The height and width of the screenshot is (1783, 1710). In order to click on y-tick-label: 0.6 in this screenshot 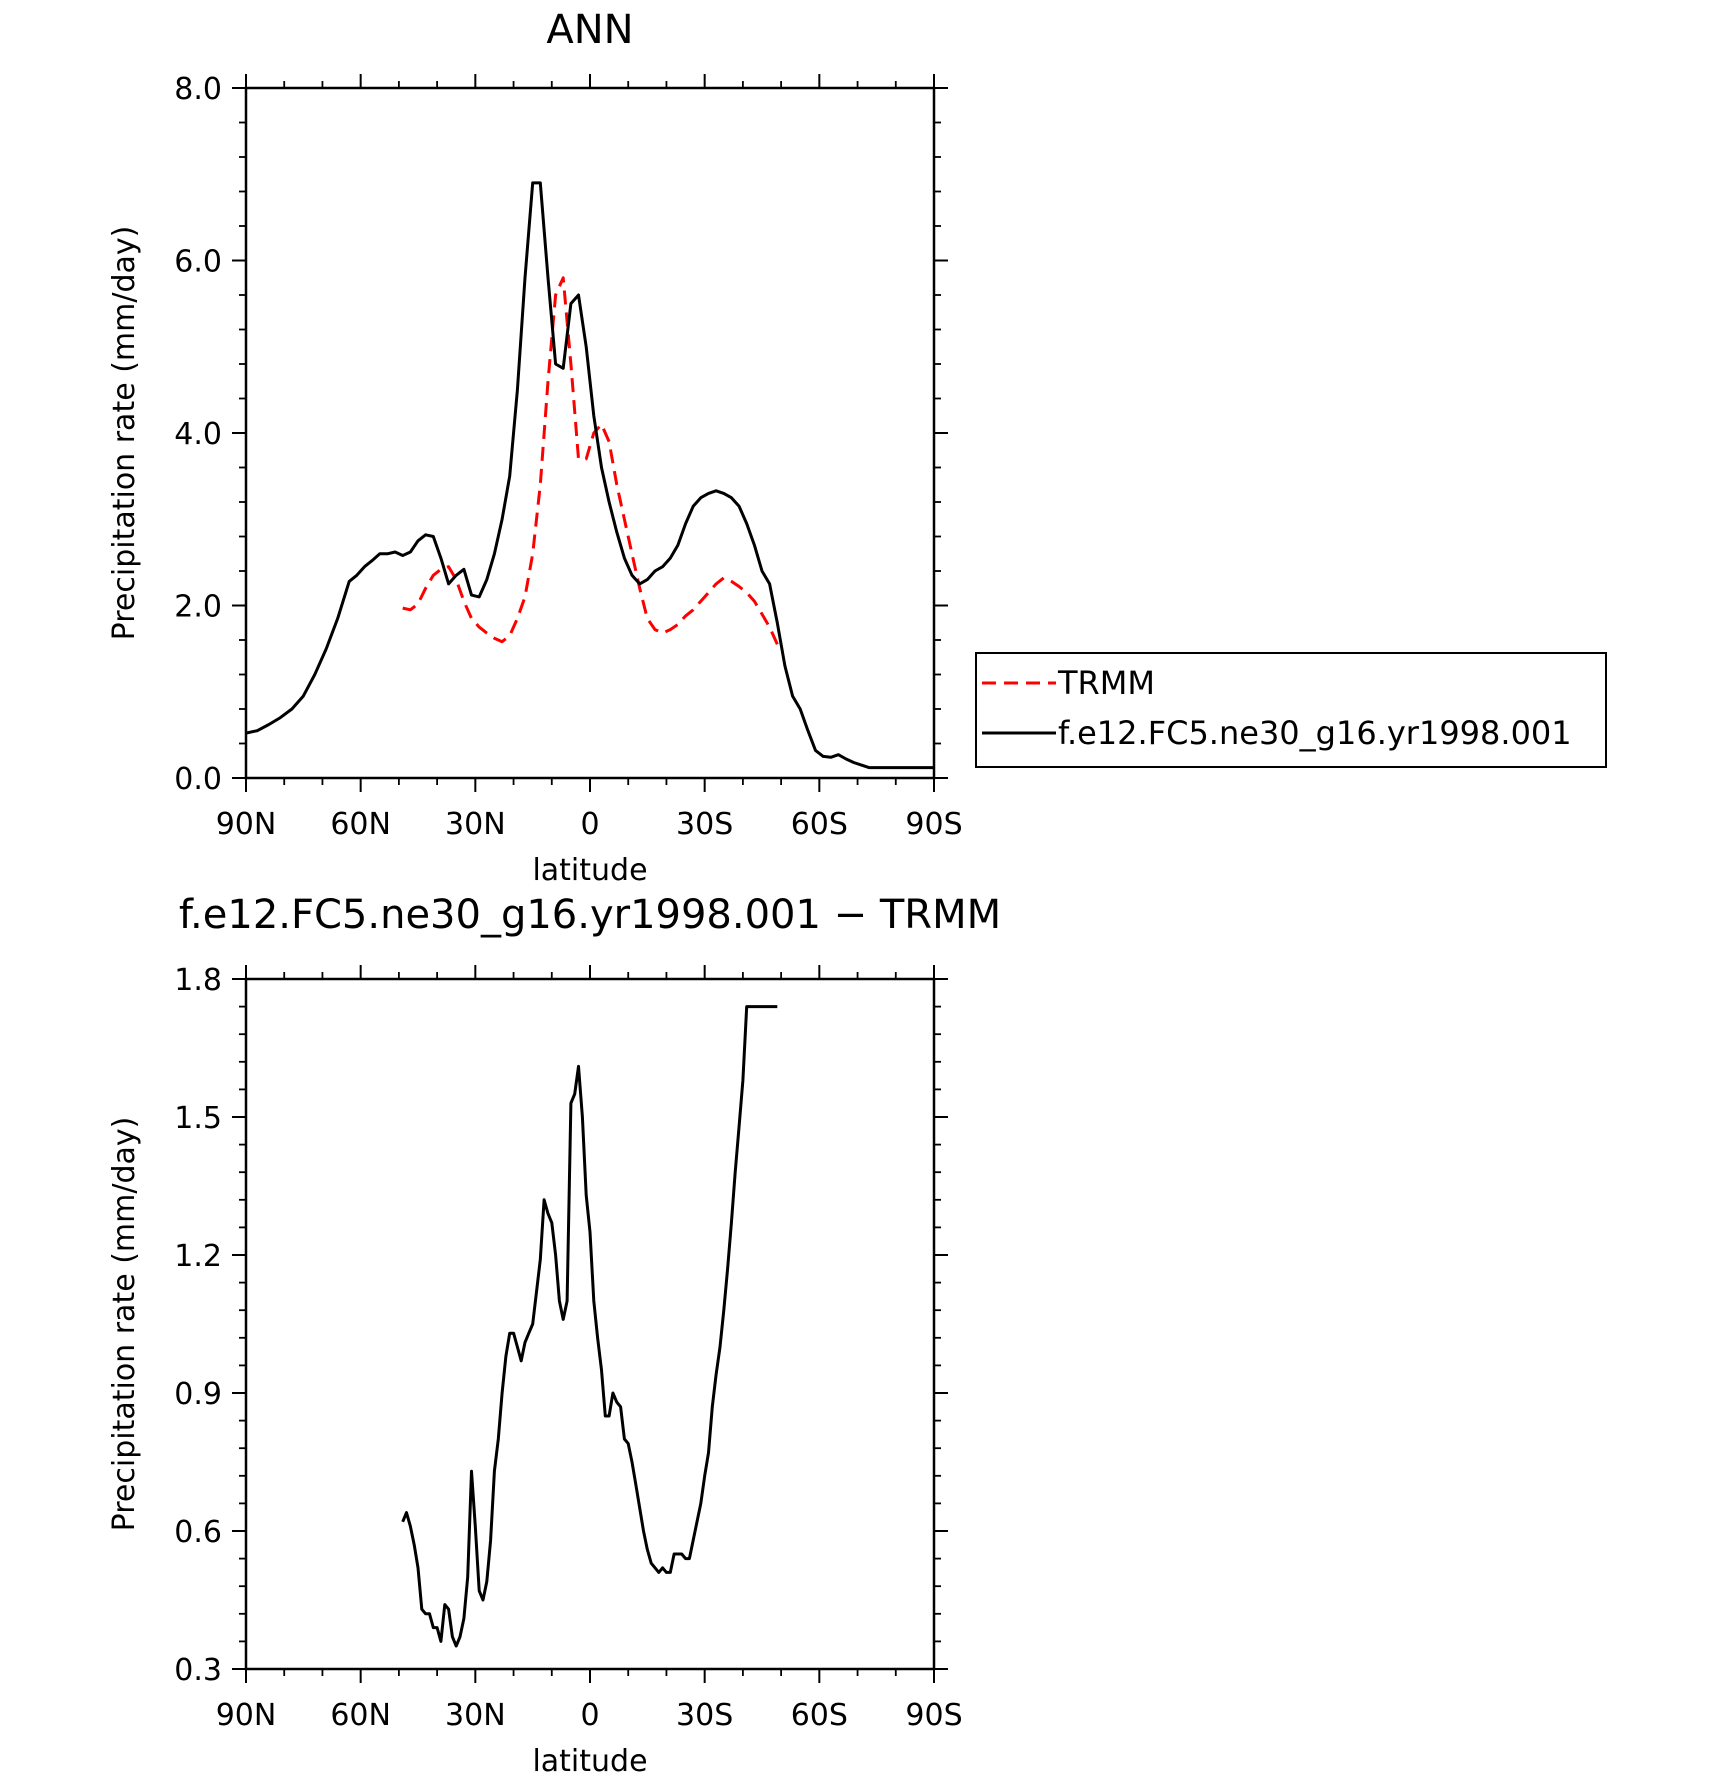, I will do `click(198, 1532)`.